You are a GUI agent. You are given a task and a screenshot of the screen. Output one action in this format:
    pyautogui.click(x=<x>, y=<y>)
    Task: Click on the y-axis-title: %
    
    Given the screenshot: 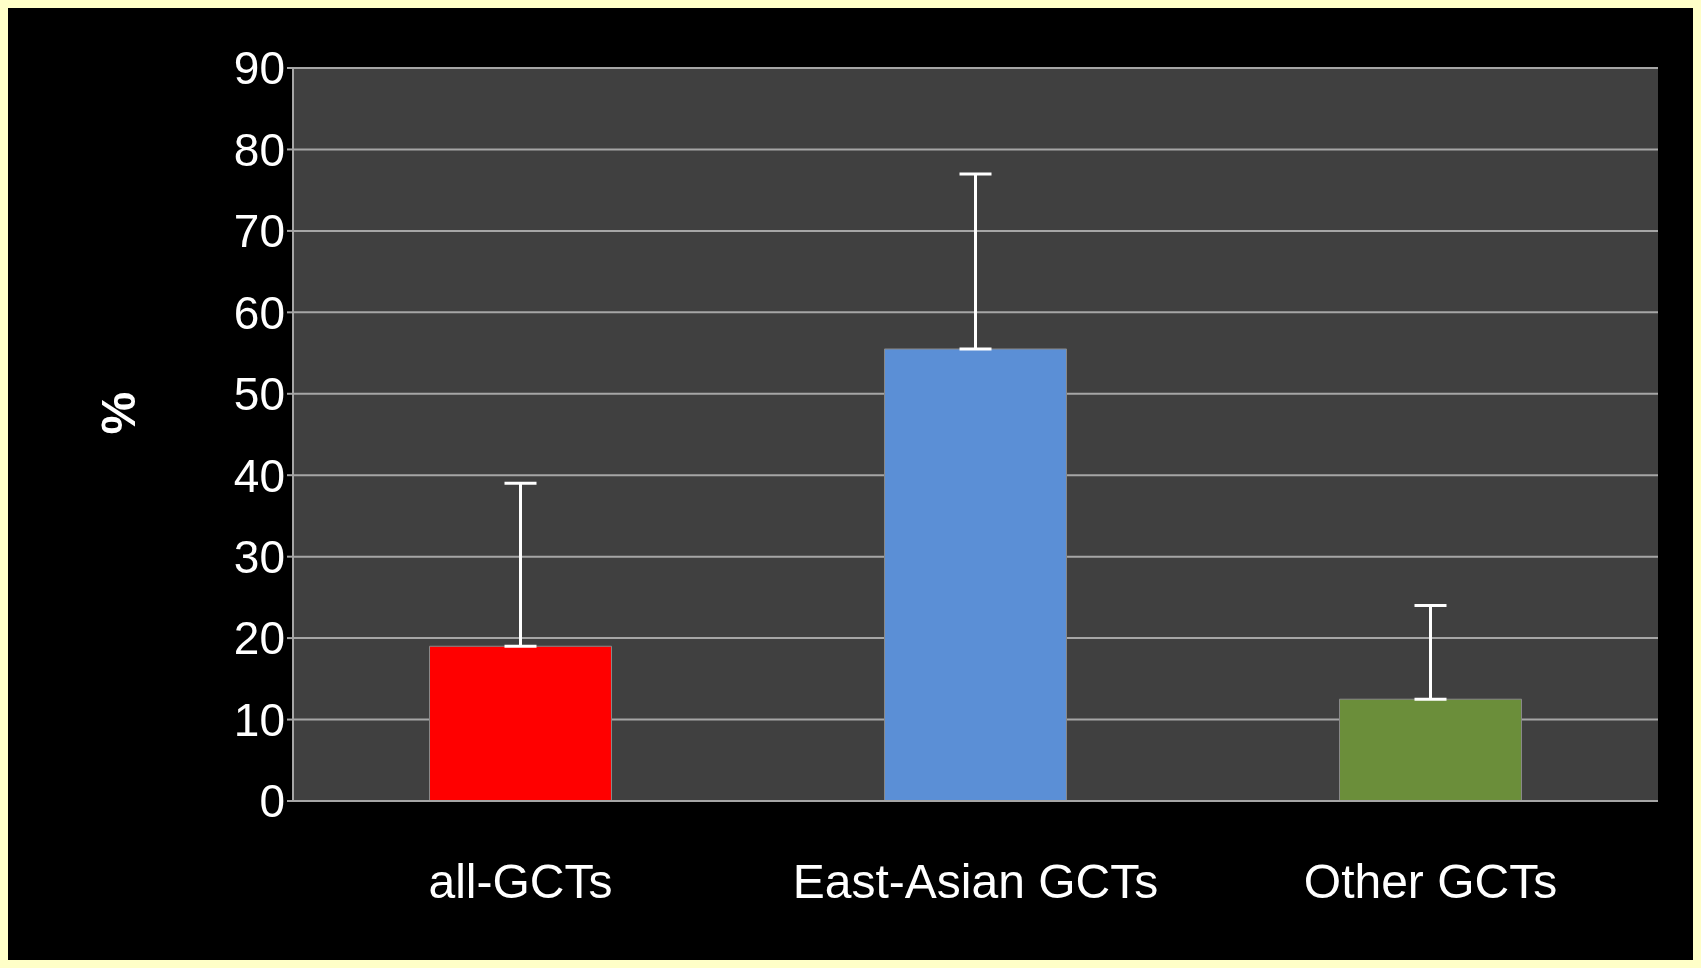 What is the action you would take?
    pyautogui.click(x=119, y=413)
    